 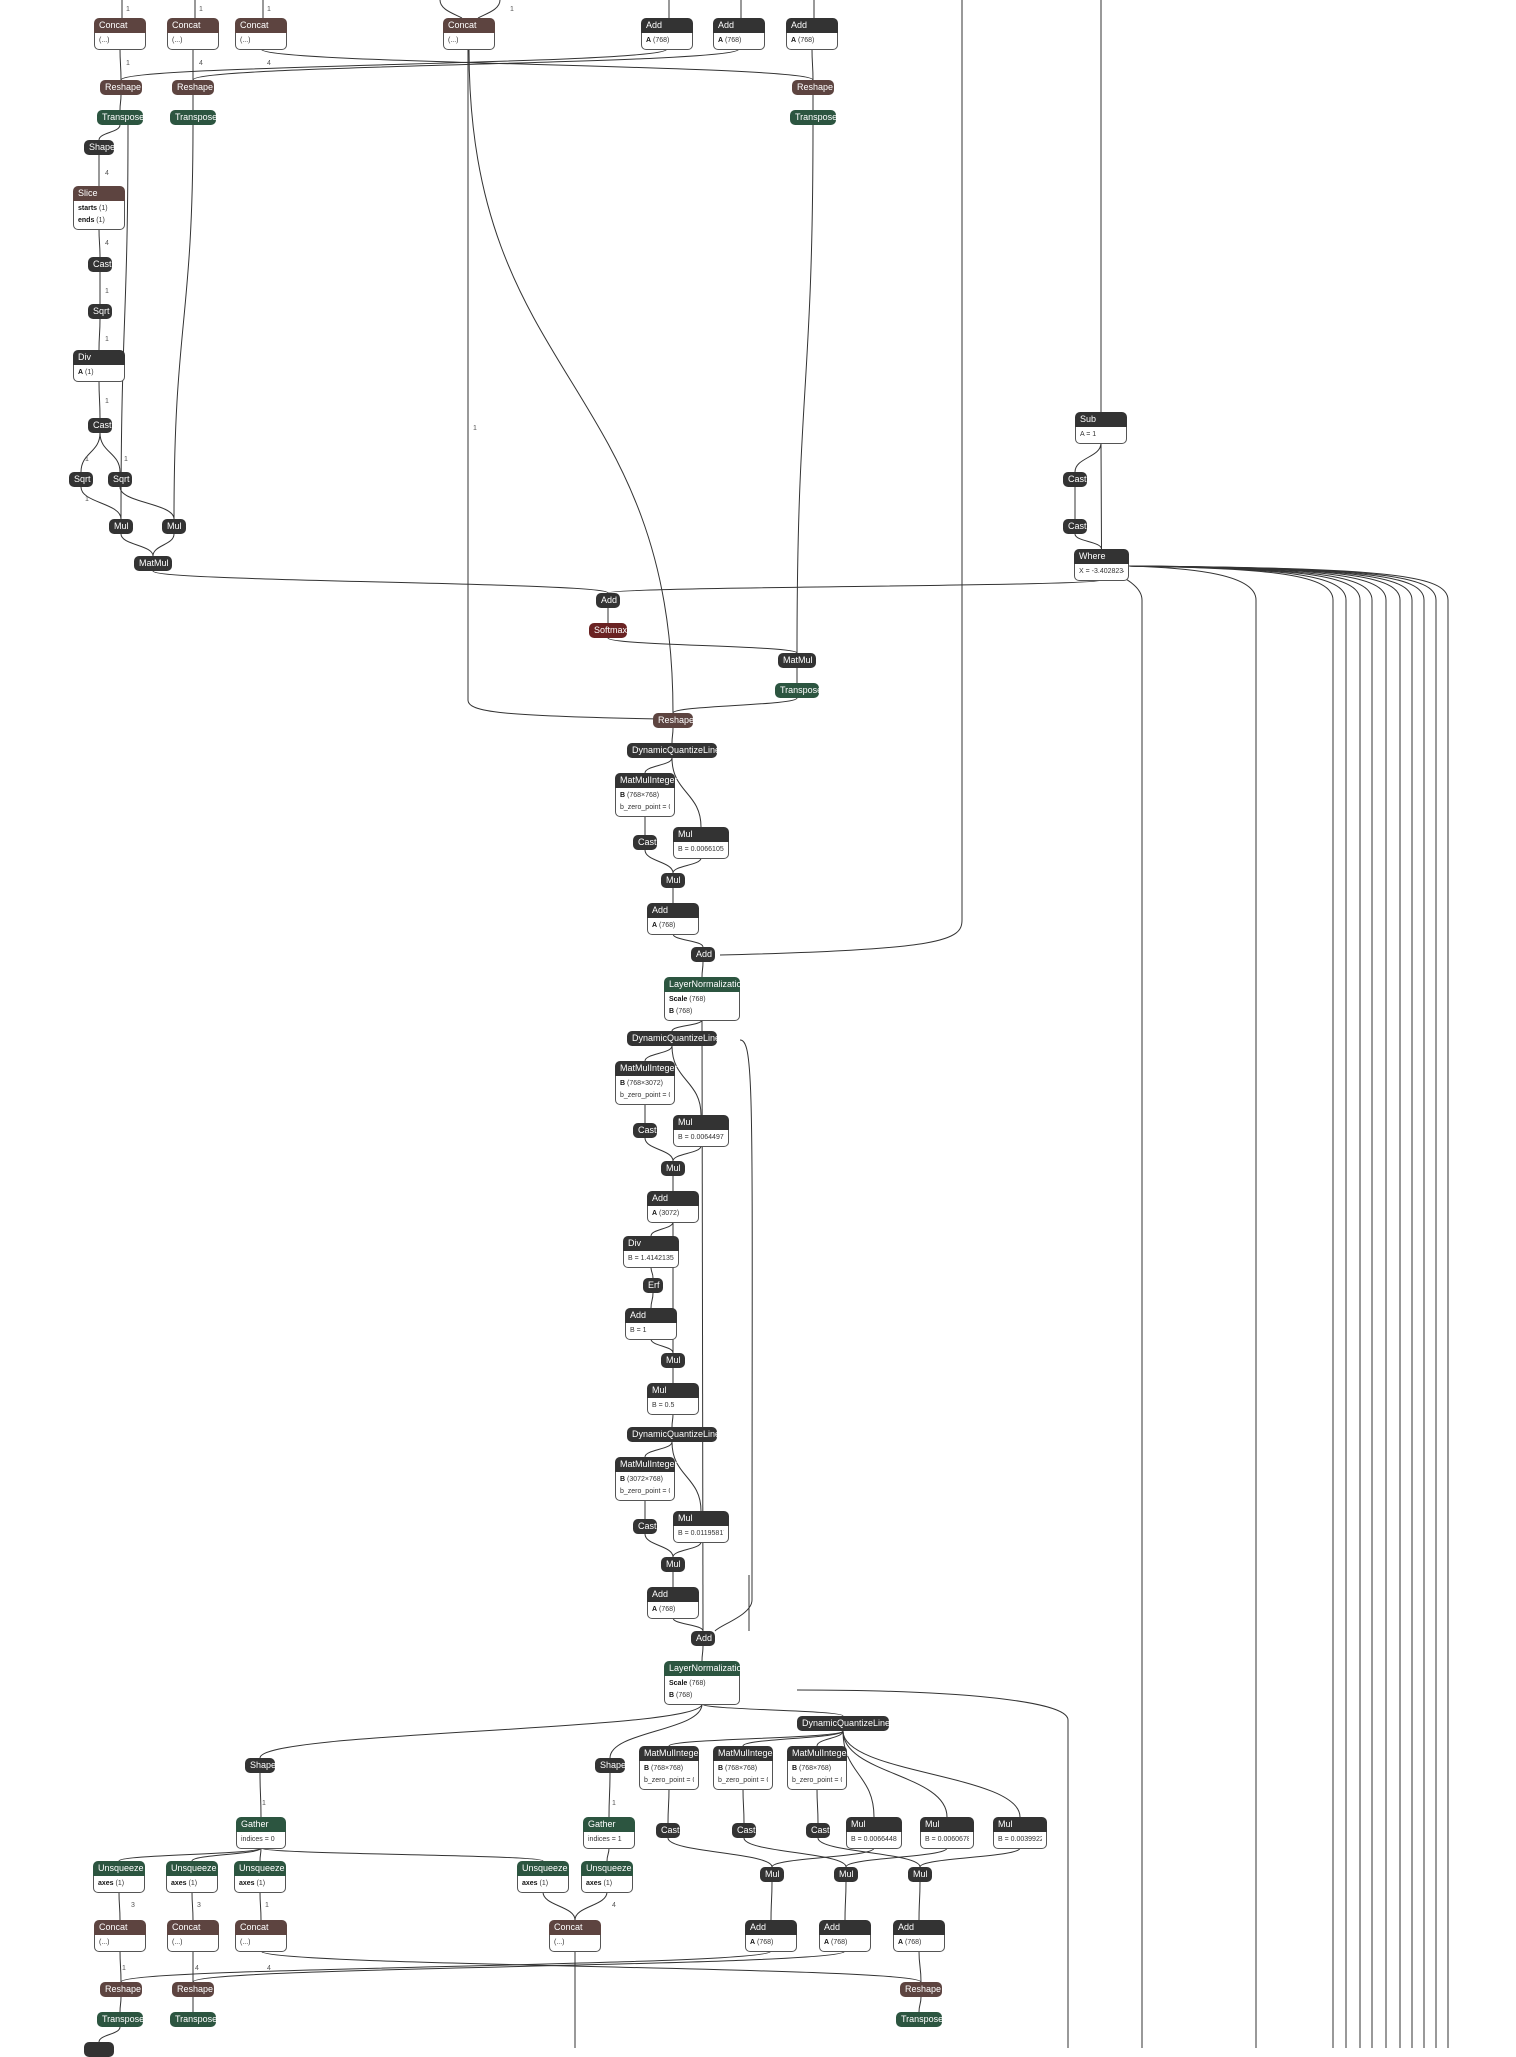 What do you see at coordinates (651, 1324) in the screenshot?
I see `node-add: Add B = 1` at bounding box center [651, 1324].